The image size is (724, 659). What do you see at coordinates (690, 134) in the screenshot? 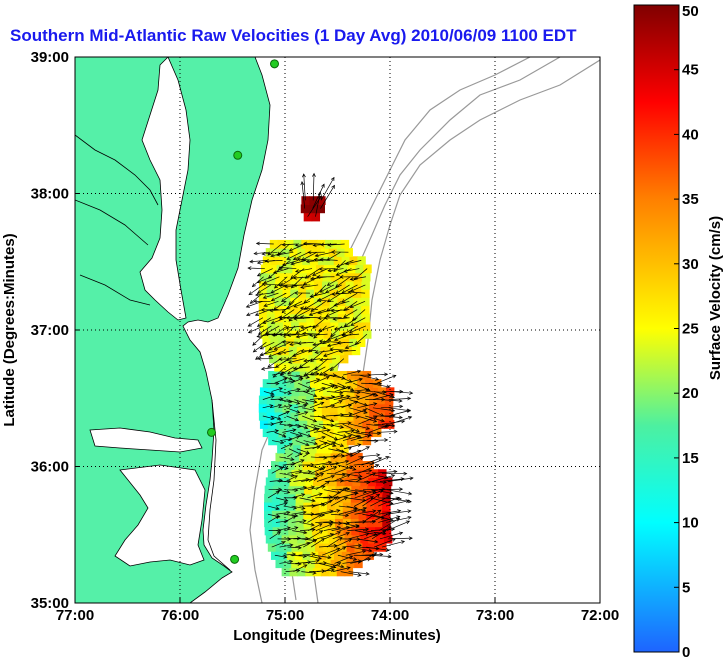
I see `colorbar-tick-label: 40` at bounding box center [690, 134].